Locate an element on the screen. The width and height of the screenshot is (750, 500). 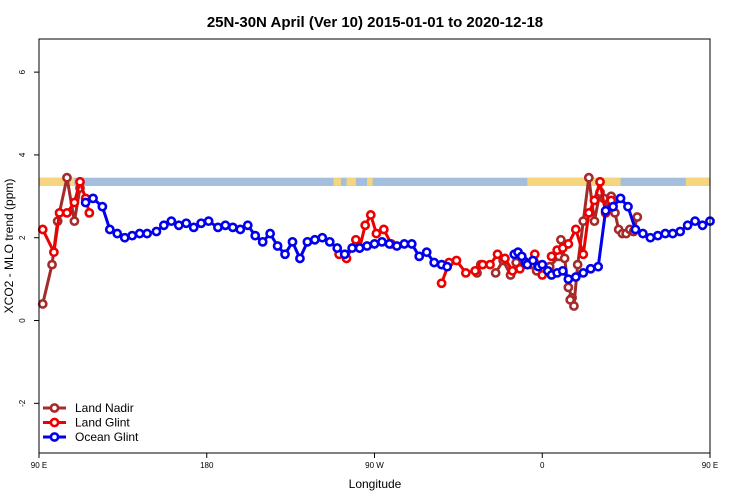
legend-item: Land Nadir is located at coordinates (88, 408).